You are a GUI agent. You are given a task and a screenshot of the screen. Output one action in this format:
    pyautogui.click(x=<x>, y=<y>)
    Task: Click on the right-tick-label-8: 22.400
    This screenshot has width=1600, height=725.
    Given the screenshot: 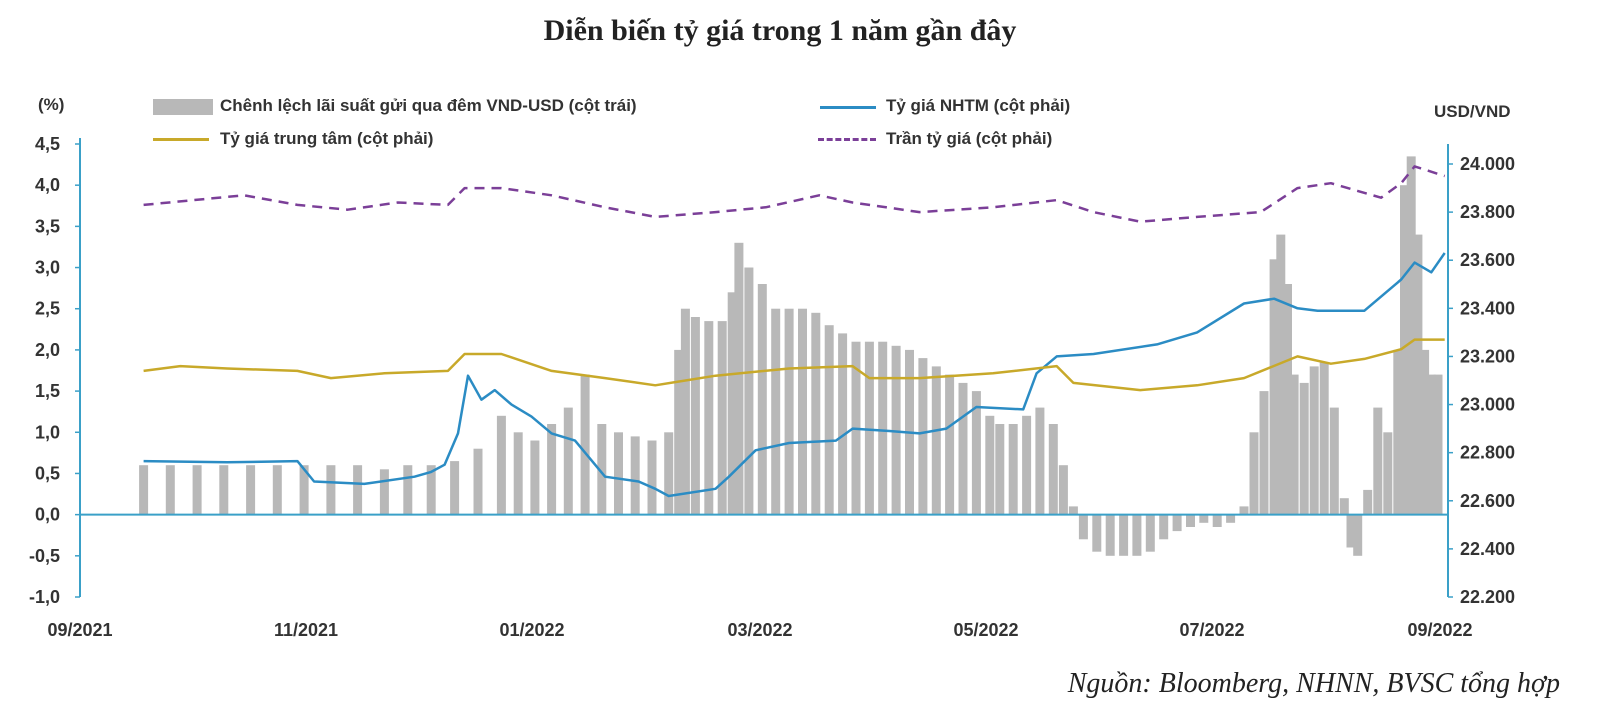 What is the action you would take?
    pyautogui.click(x=1487, y=549)
    